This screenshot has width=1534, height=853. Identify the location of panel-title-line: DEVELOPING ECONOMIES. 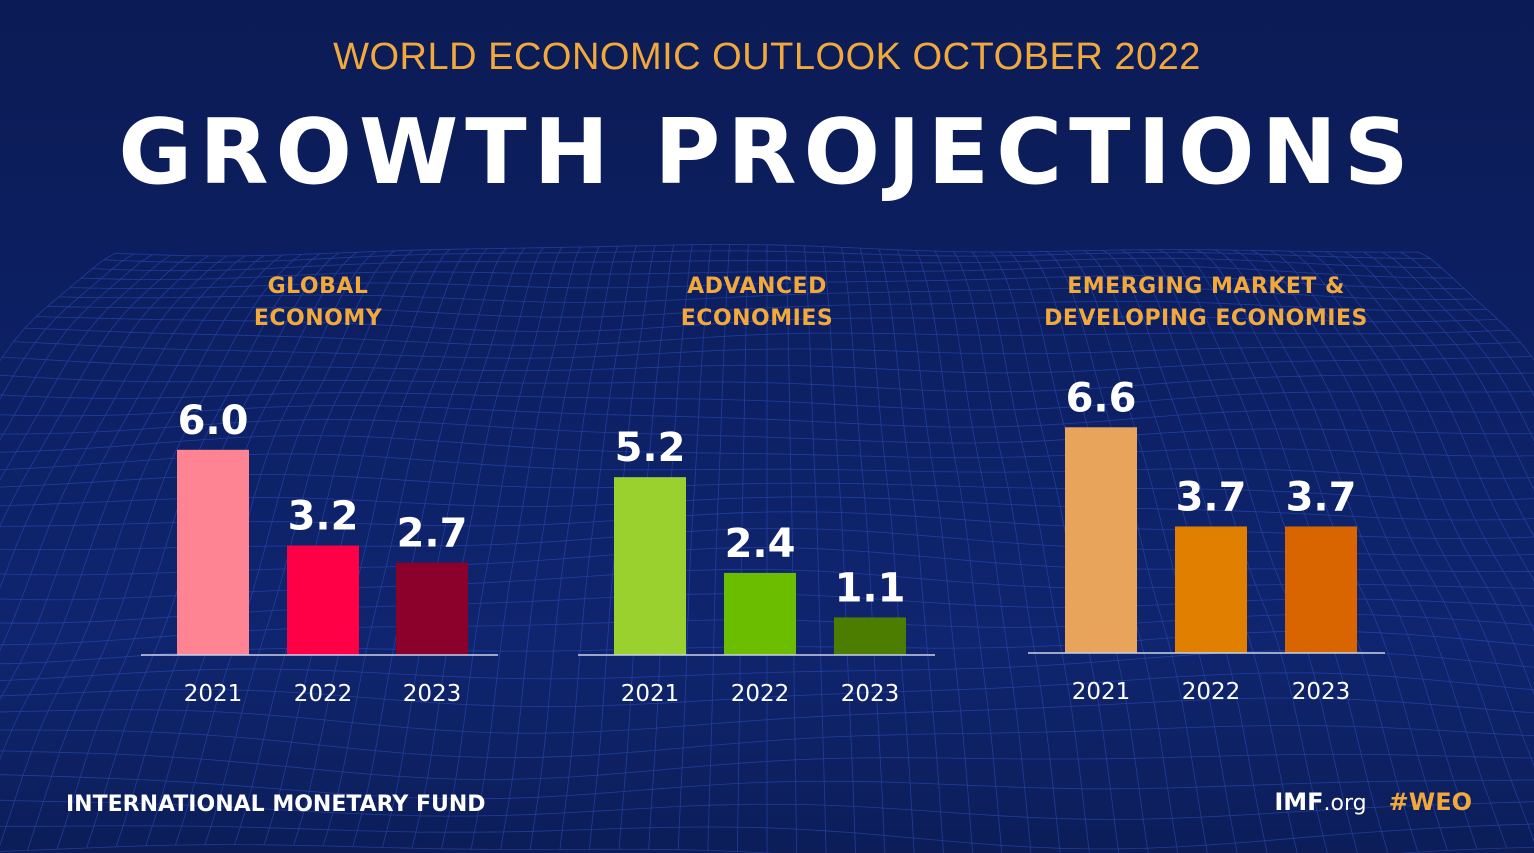
(1206, 318).